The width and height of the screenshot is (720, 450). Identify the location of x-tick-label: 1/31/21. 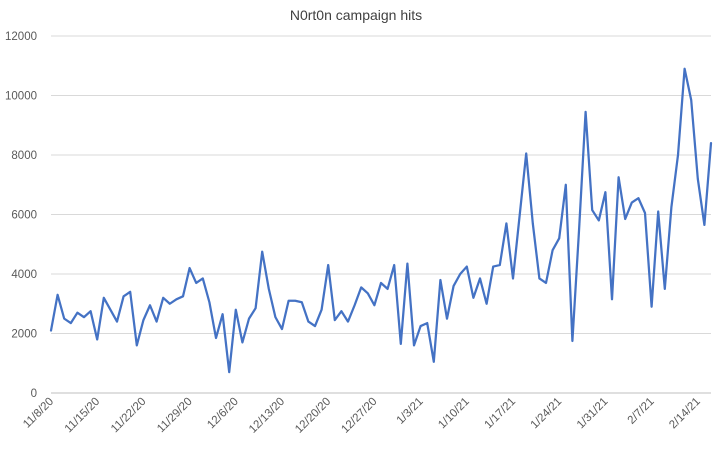
(593, 414).